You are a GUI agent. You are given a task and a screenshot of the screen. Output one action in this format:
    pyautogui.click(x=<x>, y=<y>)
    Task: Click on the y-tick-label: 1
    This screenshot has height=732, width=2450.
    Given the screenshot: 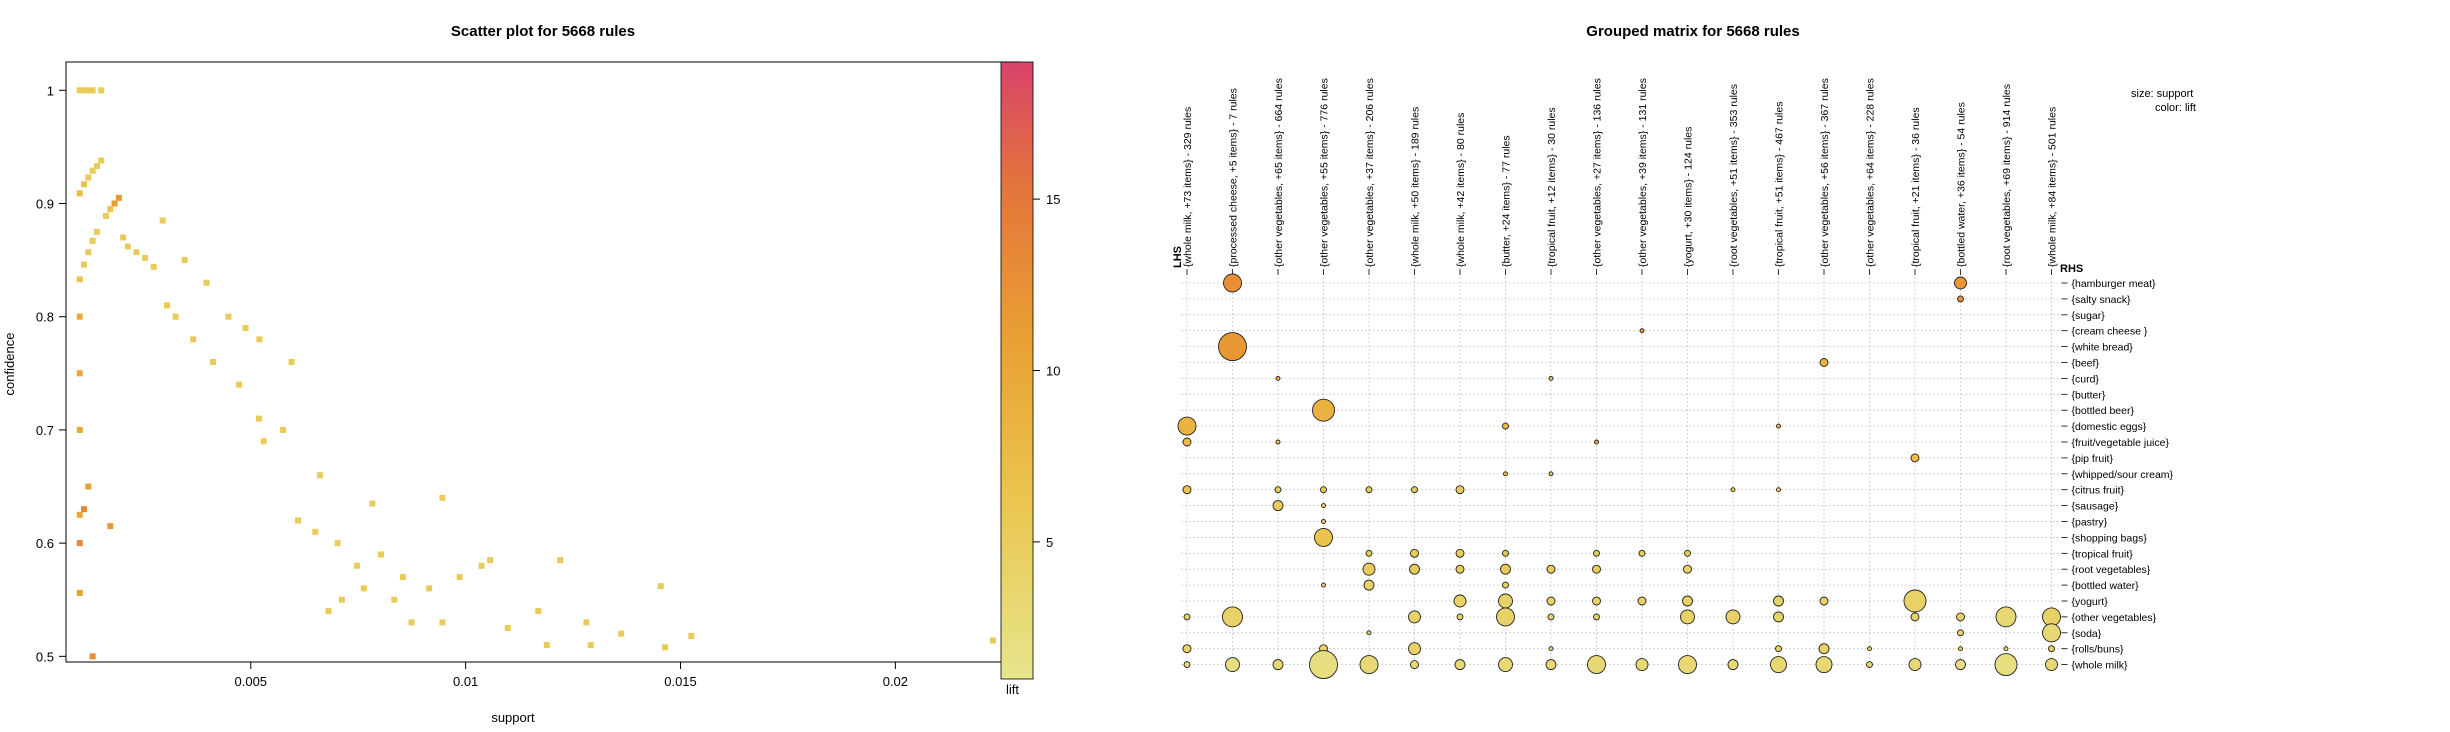 What is the action you would take?
    pyautogui.click(x=50, y=90)
    